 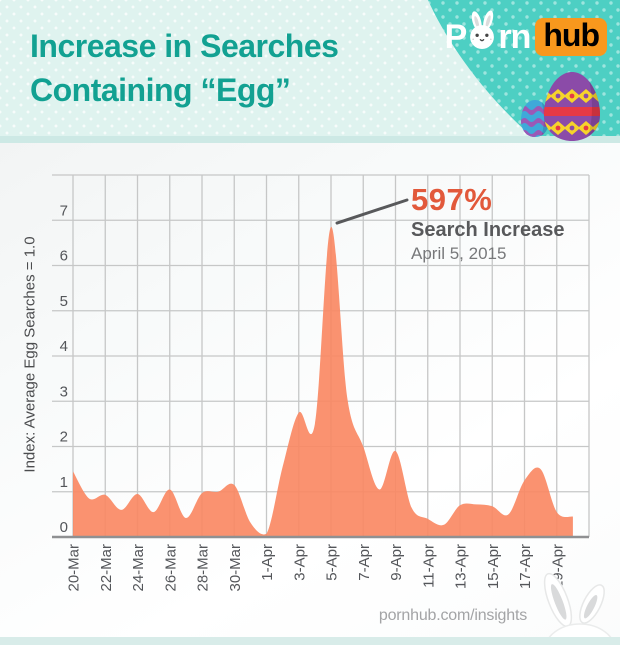 I want to click on logo-text-p: P, so click(x=456, y=36).